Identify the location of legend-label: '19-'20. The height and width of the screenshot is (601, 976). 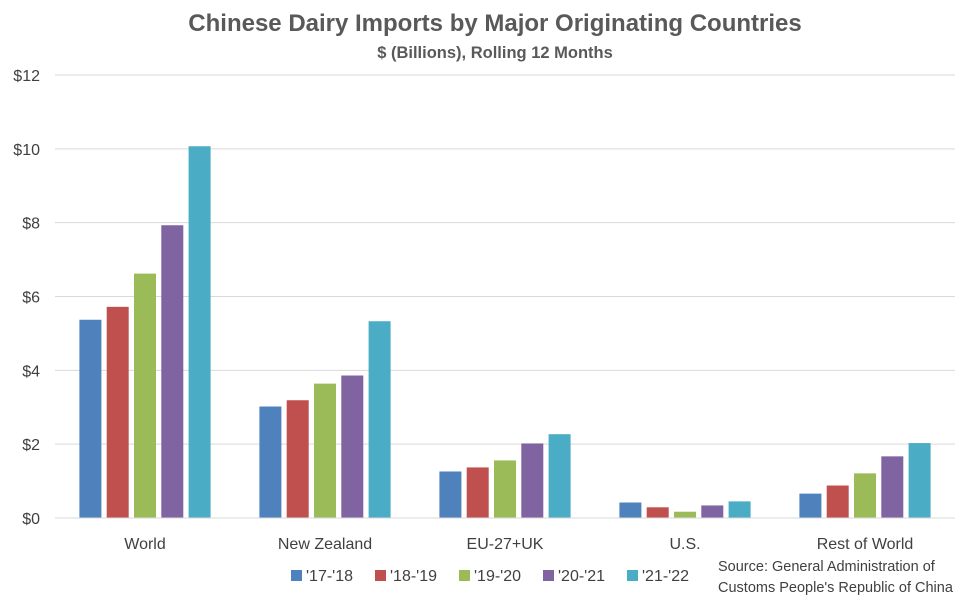
(497, 576).